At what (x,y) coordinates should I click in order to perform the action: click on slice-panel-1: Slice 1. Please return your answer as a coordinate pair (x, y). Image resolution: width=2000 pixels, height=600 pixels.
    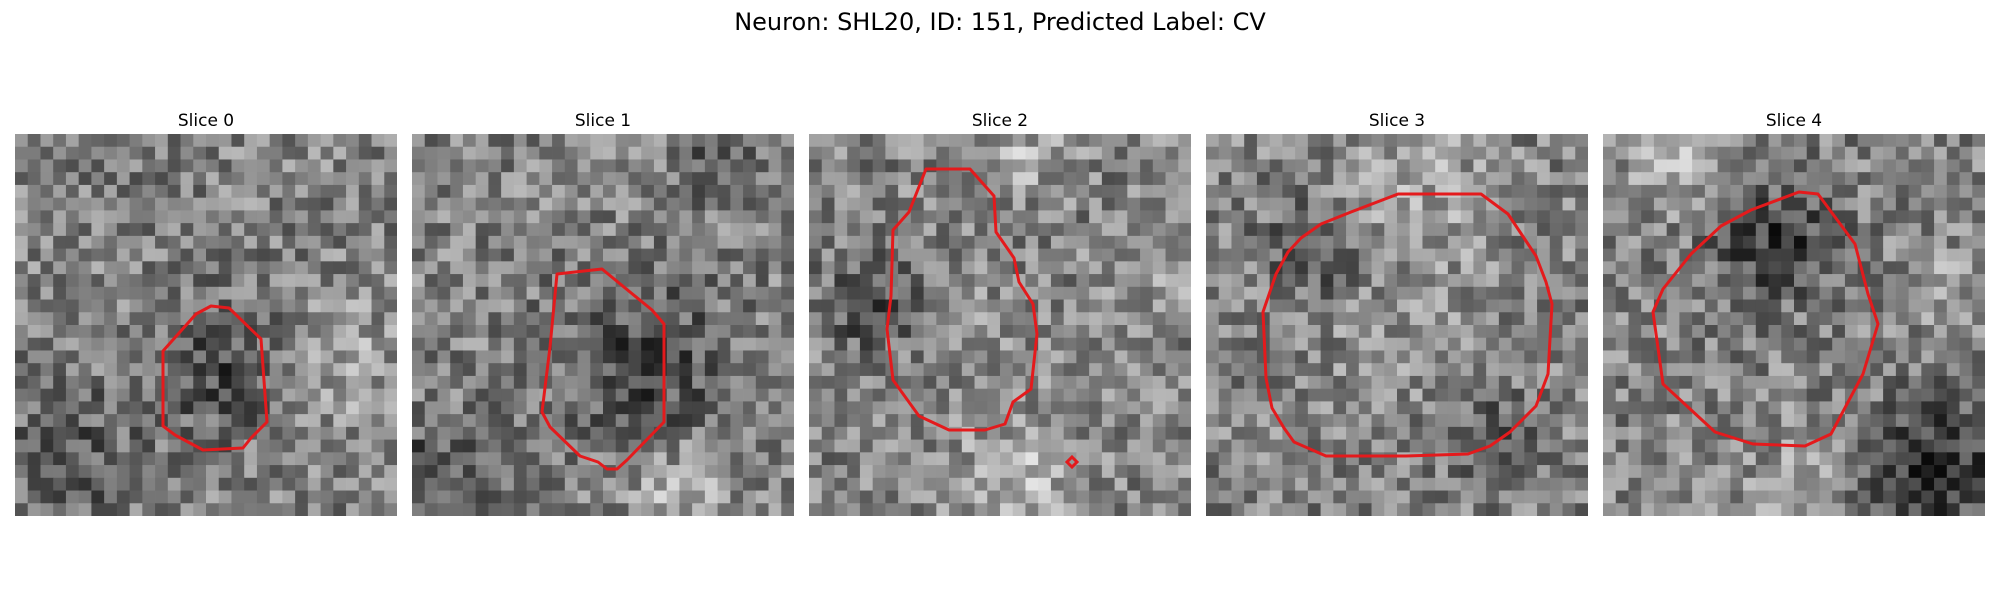
    Looking at the image, I should click on (603, 312).